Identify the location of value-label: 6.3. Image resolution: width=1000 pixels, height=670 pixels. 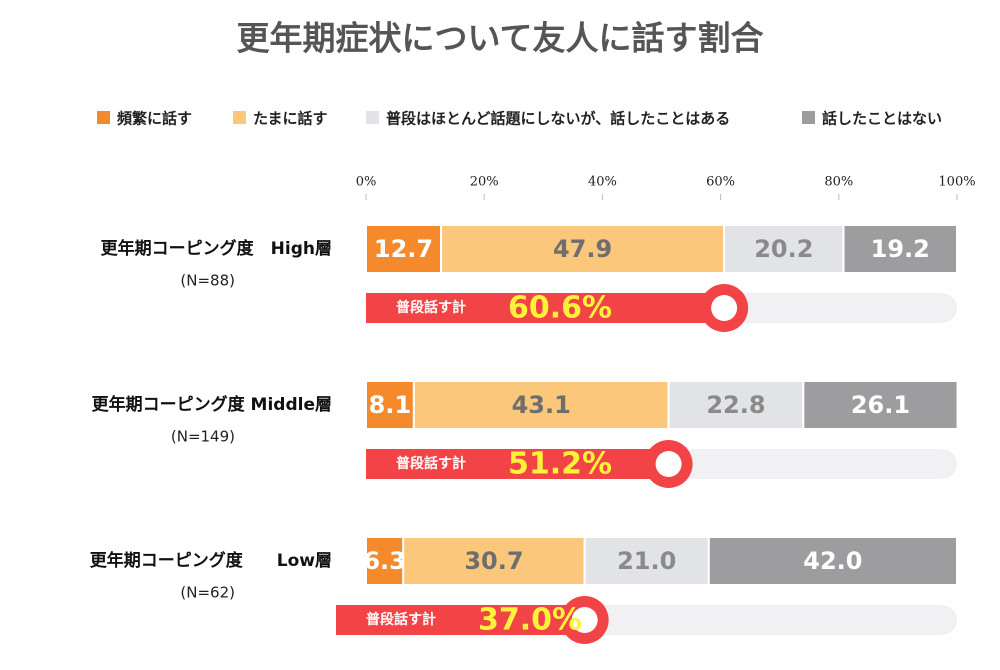
(384, 561).